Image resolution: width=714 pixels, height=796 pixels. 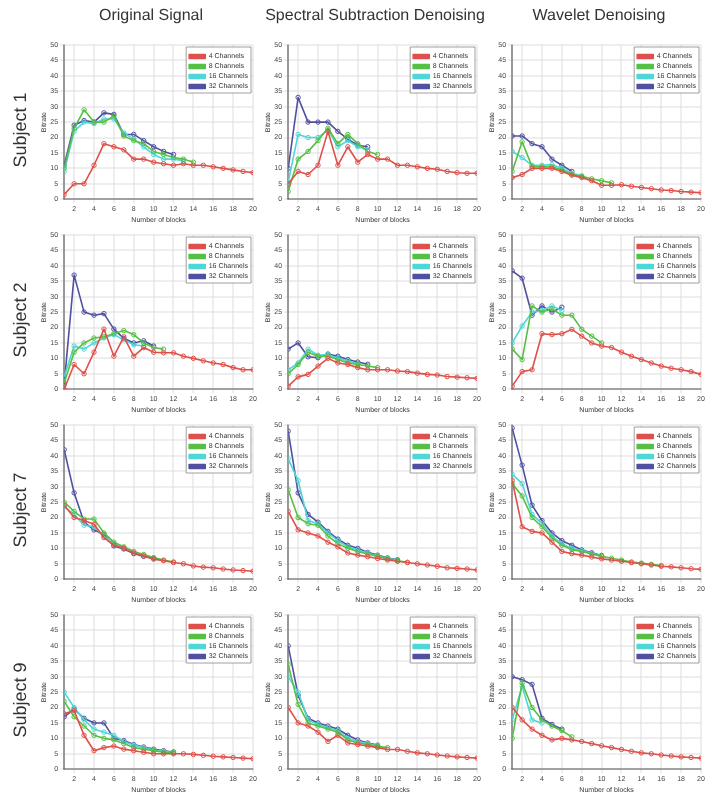 What do you see at coordinates (20, 510) in the screenshot?
I see `text: Subject 7` at bounding box center [20, 510].